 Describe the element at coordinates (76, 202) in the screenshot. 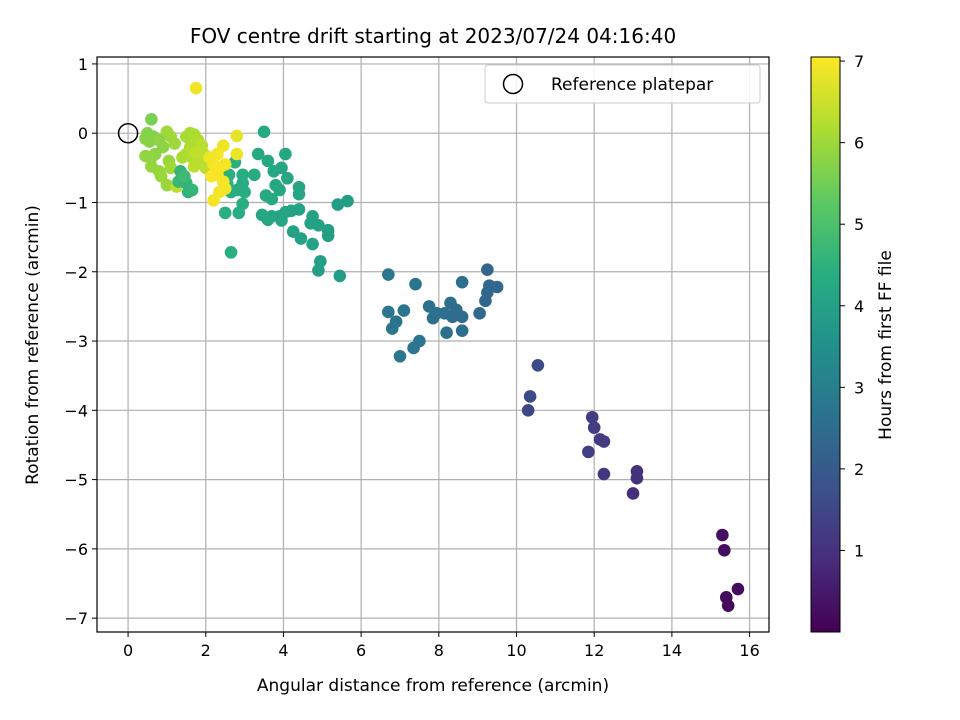

I see `y-tick-label: −1` at that location.